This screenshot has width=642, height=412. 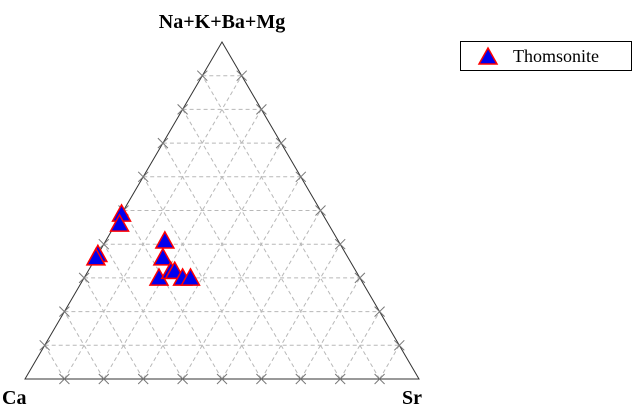 What do you see at coordinates (14, 398) in the screenshot?
I see `apex-label-left: Ca` at bounding box center [14, 398].